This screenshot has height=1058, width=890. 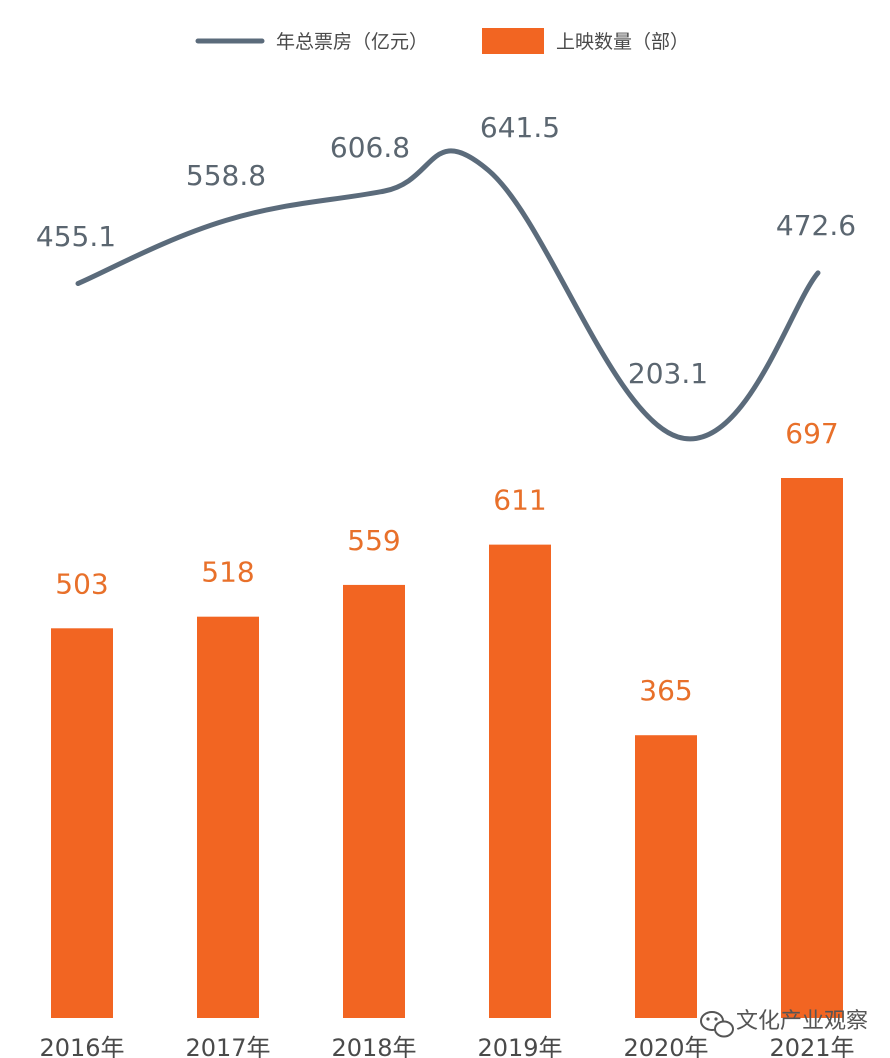 What do you see at coordinates (816, 225) in the screenshot?
I see `line-value-label-5: 472.6` at bounding box center [816, 225].